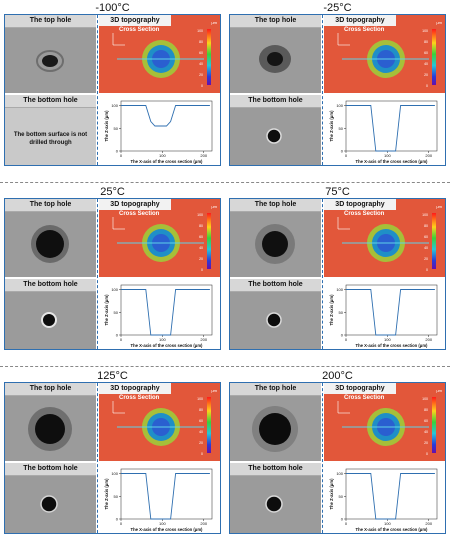 The height and width of the screenshot is (550, 450). What do you see at coordinates (427, 270) in the screenshot?
I see `colorbar-tick: 0` at bounding box center [427, 270].